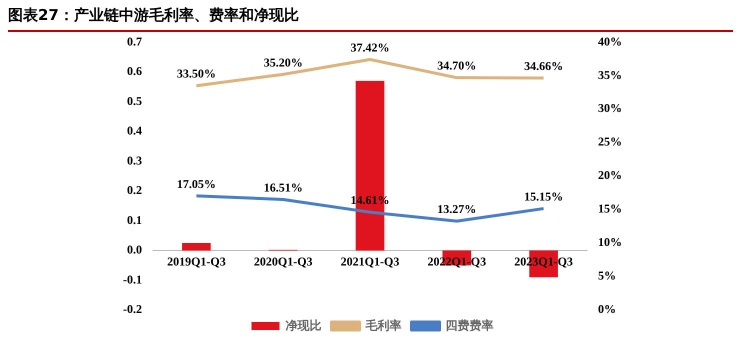 The image size is (745, 345). What do you see at coordinates (610, 141) in the screenshot?
I see `y2-tick-label: 25%` at bounding box center [610, 141].